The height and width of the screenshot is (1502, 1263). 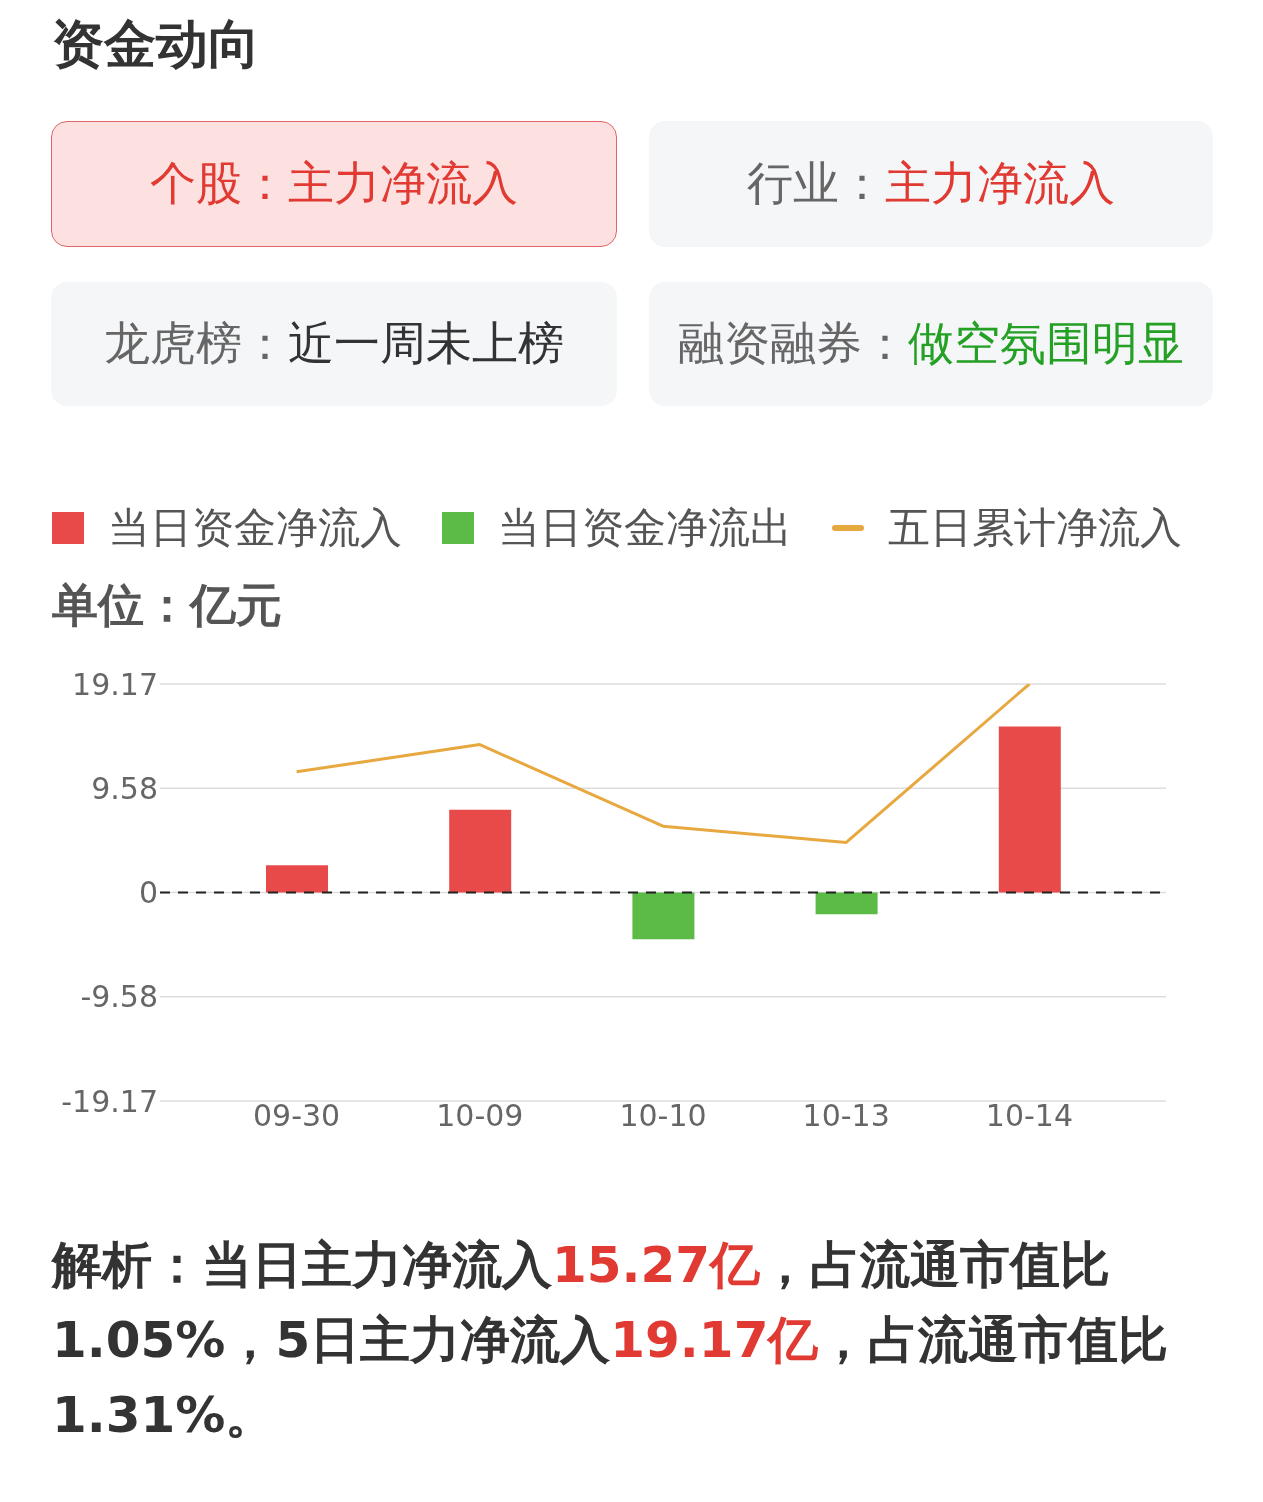 What do you see at coordinates (334, 343) in the screenshot?
I see `text: 龙虎榜：近一周未上榜` at bounding box center [334, 343].